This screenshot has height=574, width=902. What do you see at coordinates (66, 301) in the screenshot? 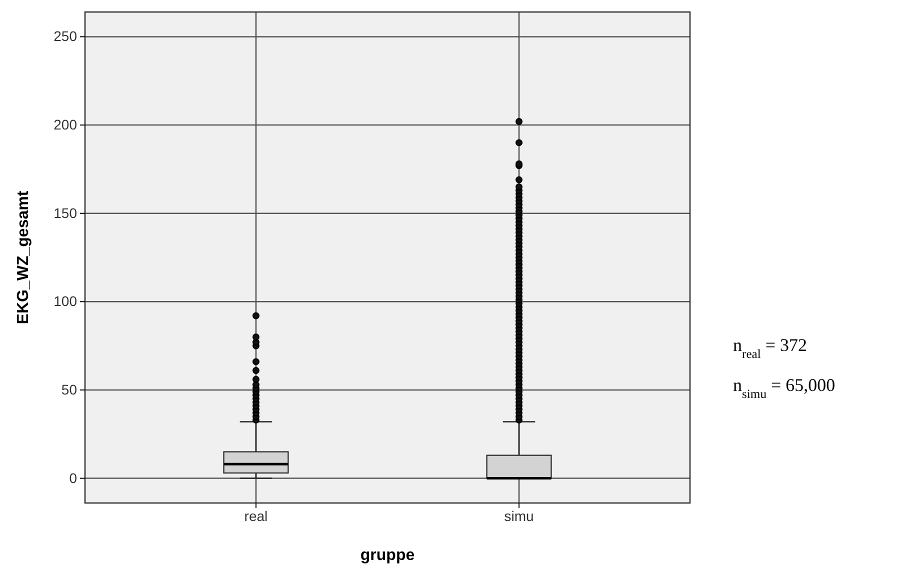
I see `y-tick-label: 100` at bounding box center [66, 301].